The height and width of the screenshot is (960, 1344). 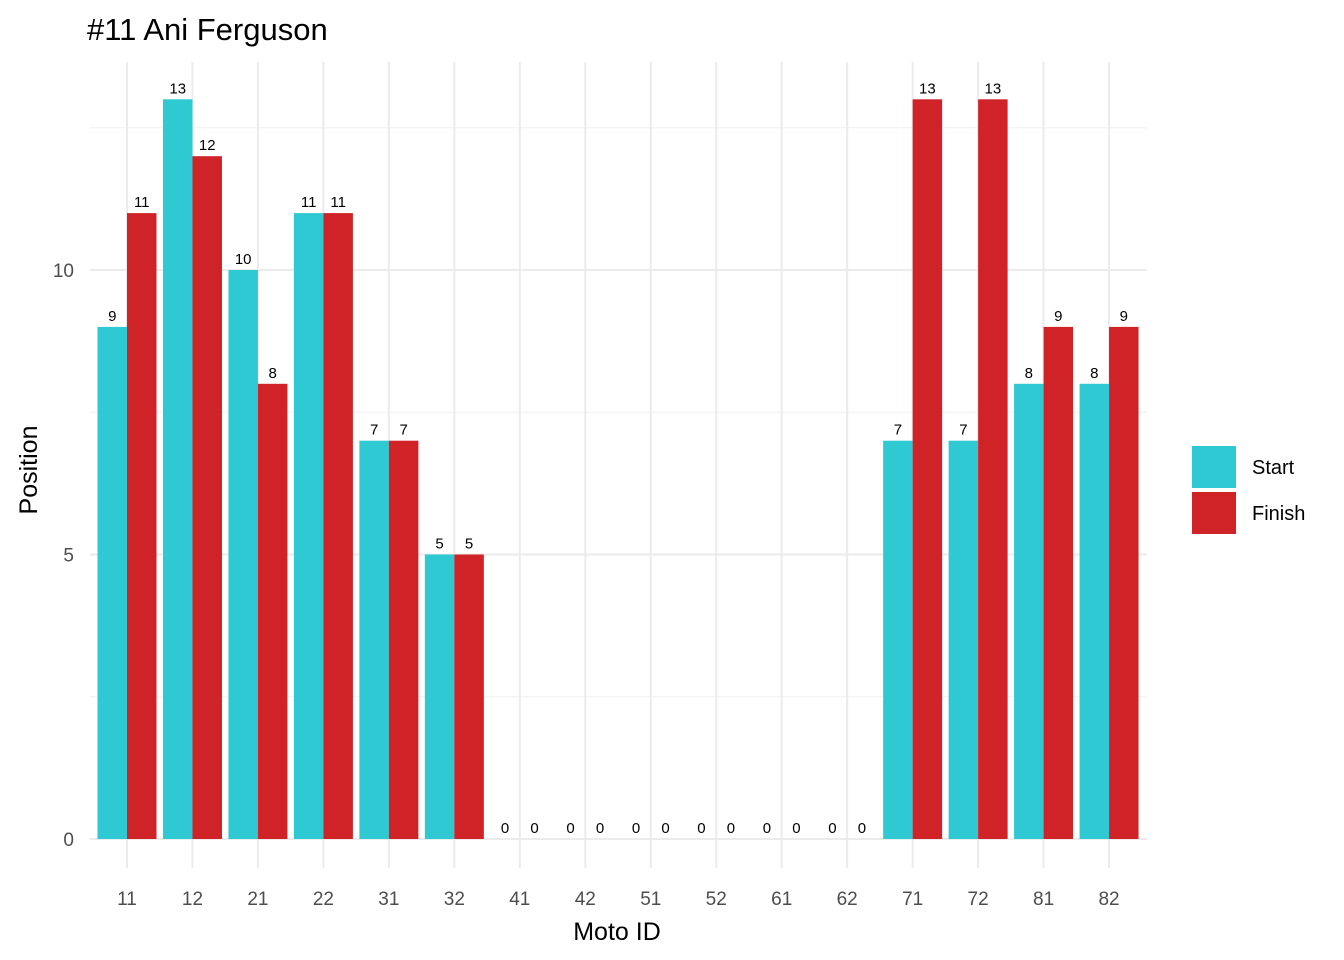 I want to click on y-tick-label: 5, so click(x=68, y=556).